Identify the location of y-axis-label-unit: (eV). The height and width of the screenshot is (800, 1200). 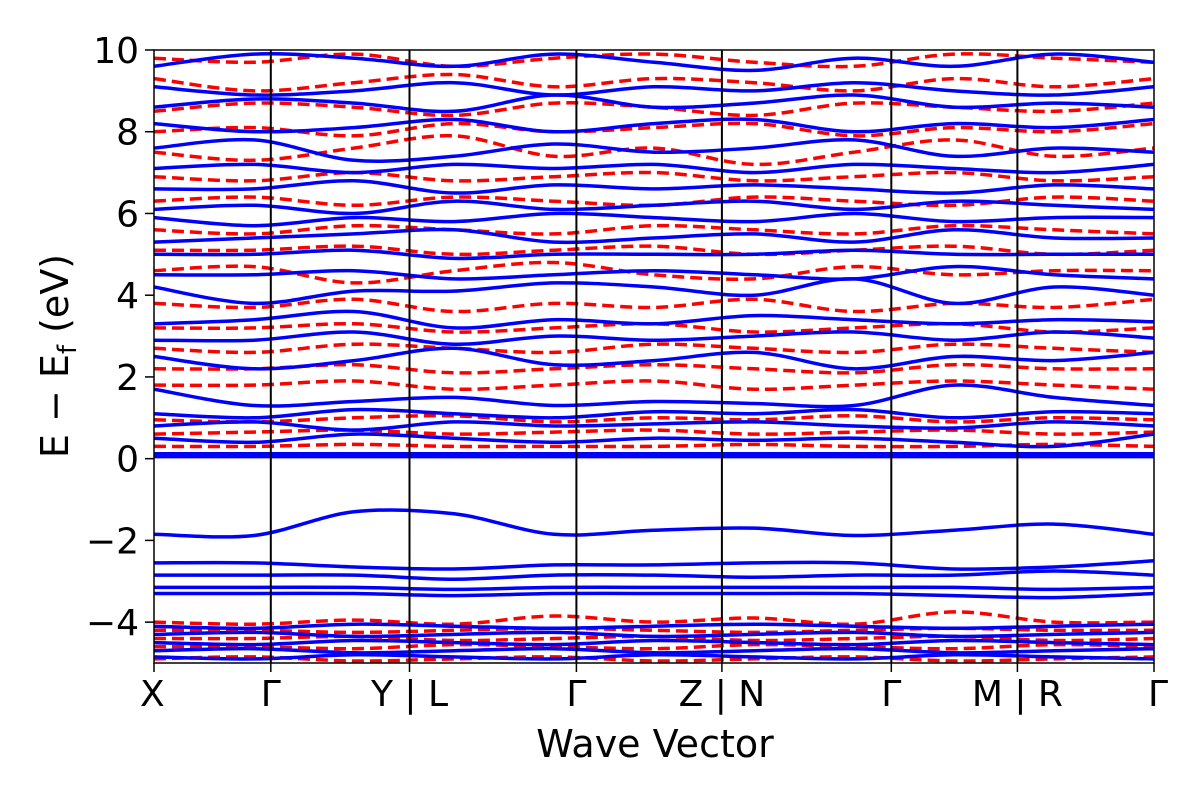
(55, 299).